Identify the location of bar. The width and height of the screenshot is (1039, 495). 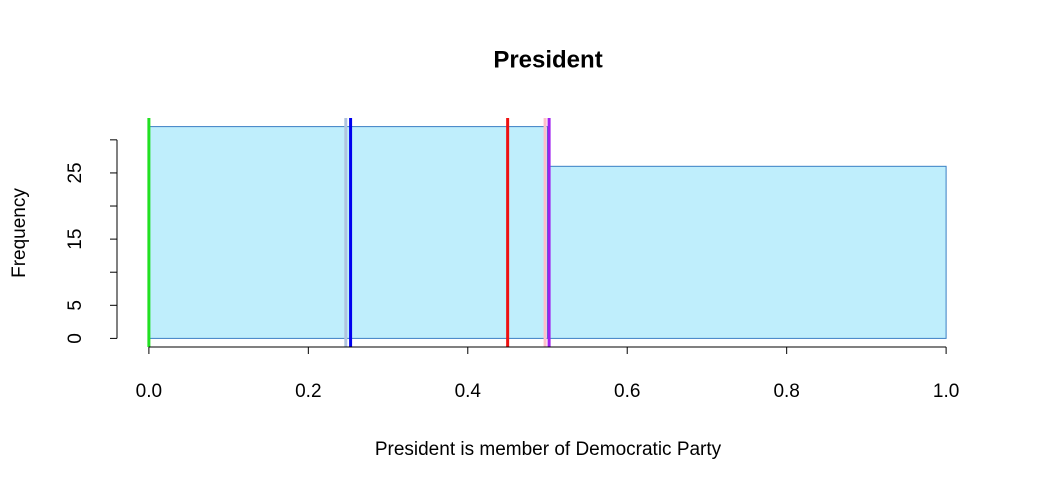
(747, 252).